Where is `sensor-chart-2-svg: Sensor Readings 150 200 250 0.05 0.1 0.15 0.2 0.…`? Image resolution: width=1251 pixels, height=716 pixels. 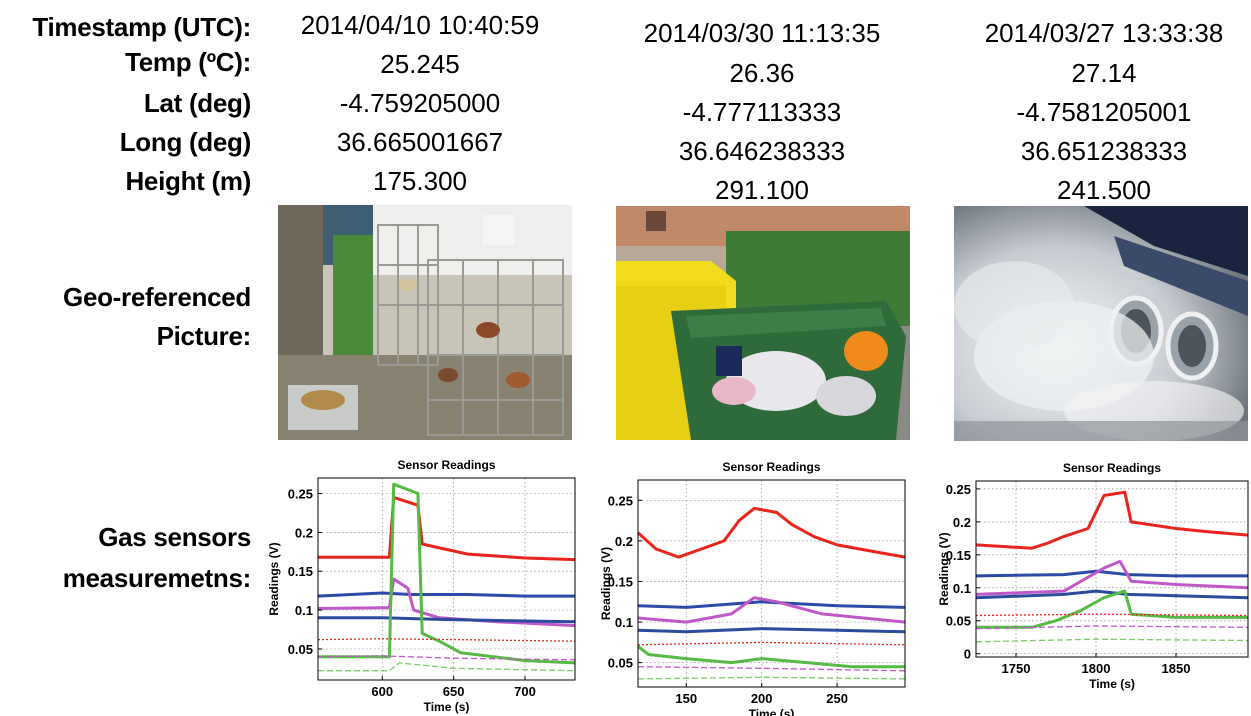 sensor-chart-2-svg: Sensor Readings 150 200 250 0.05 0.1 0.15 0.2 0.… is located at coordinates (752, 588).